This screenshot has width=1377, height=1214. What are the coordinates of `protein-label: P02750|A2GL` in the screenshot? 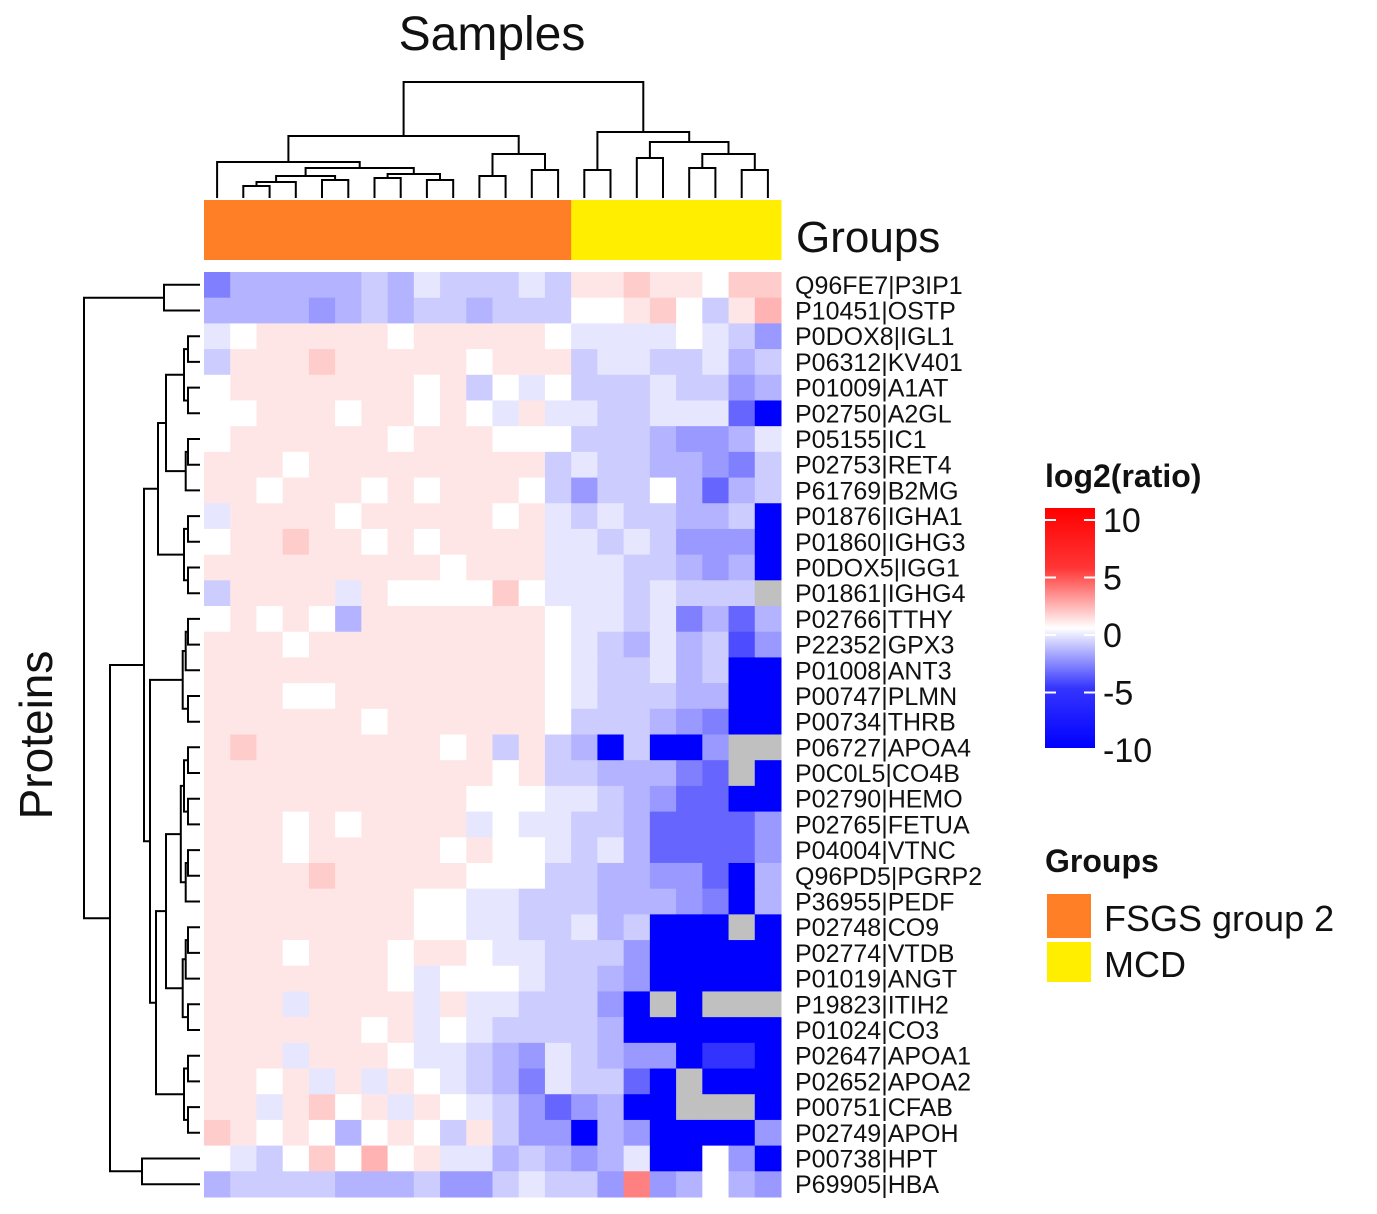 It's located at (873, 414).